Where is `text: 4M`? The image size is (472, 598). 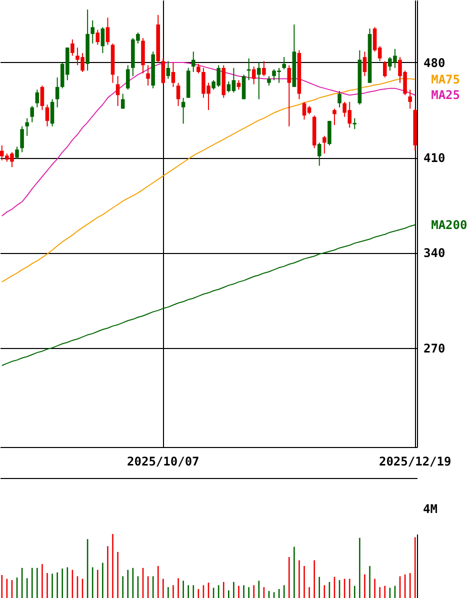 text: 4M is located at coordinates (430, 509).